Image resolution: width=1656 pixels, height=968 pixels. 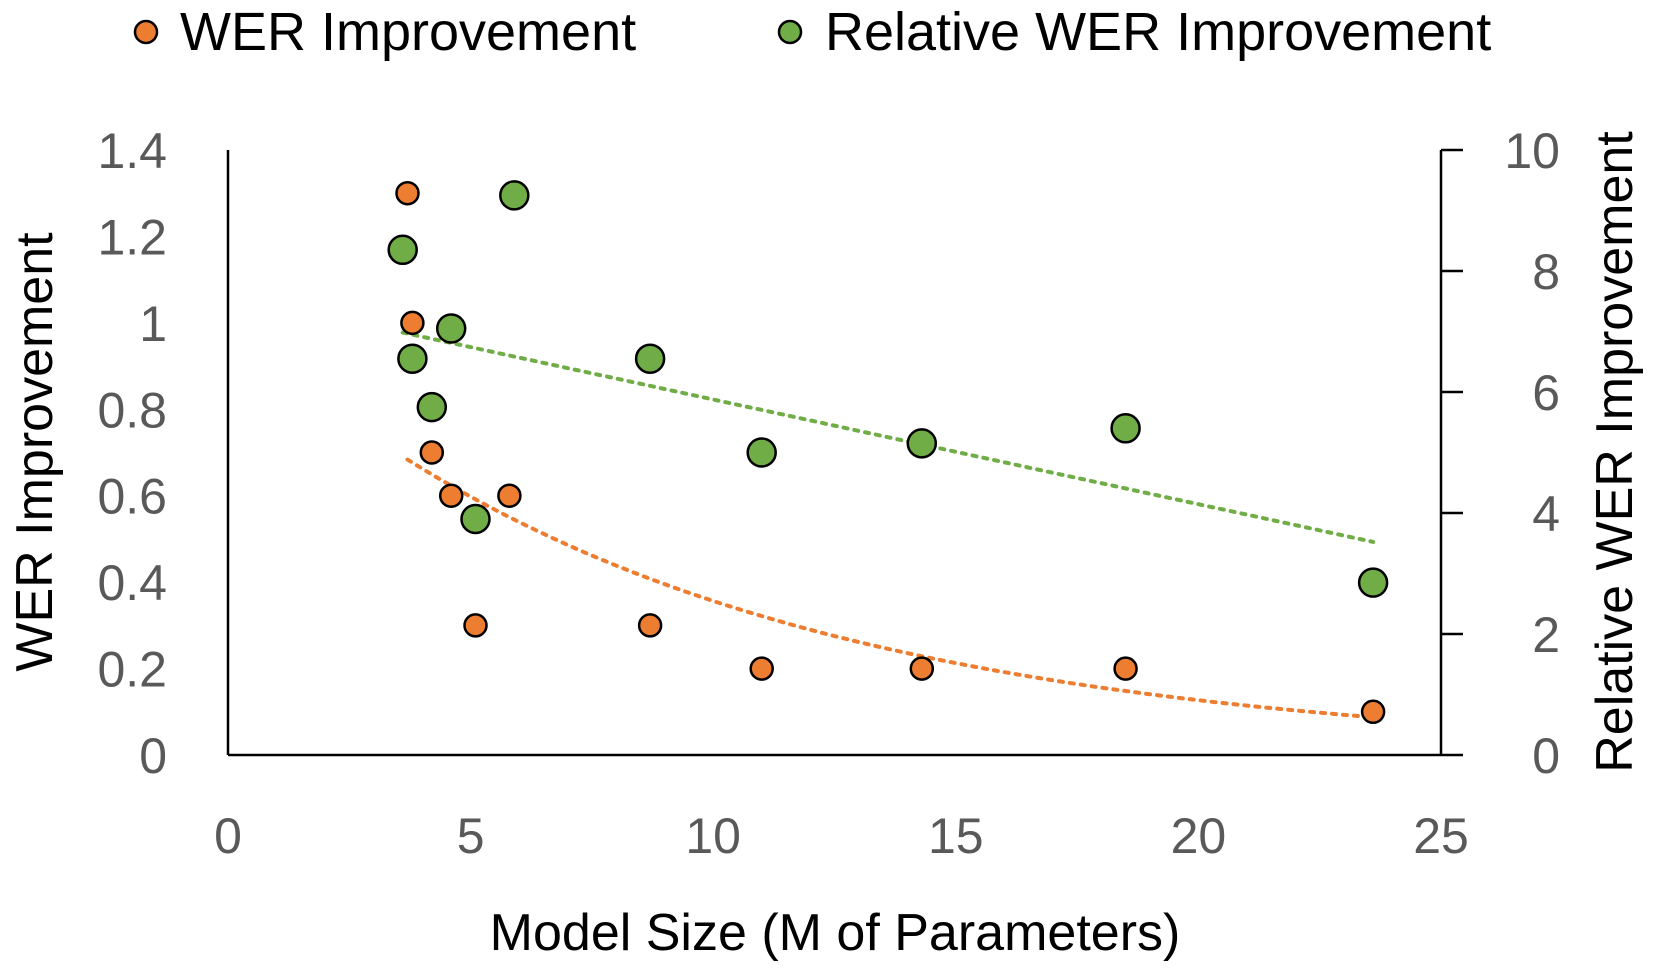 I want to click on y2-tick-marks, so click(x=1452, y=452).